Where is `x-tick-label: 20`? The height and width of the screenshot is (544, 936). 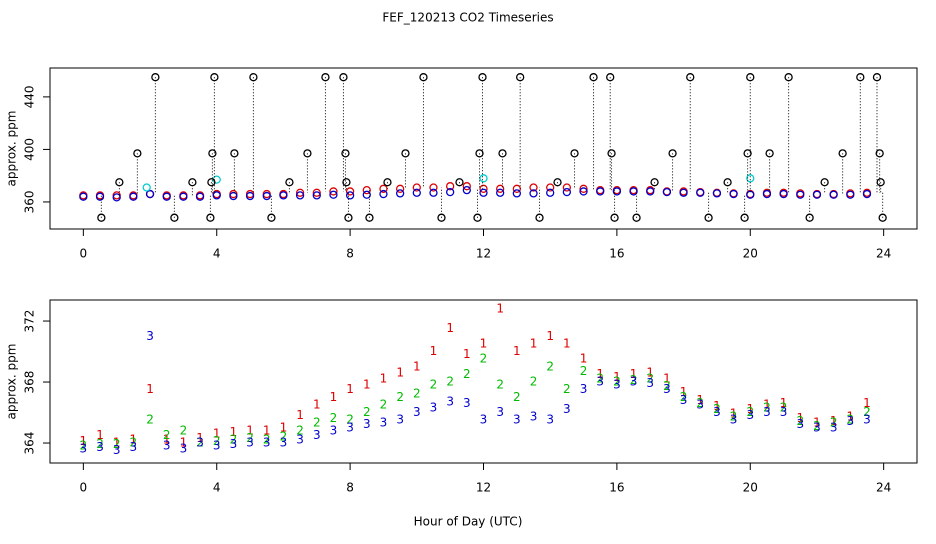
x-tick-label: 20 is located at coordinates (750, 254).